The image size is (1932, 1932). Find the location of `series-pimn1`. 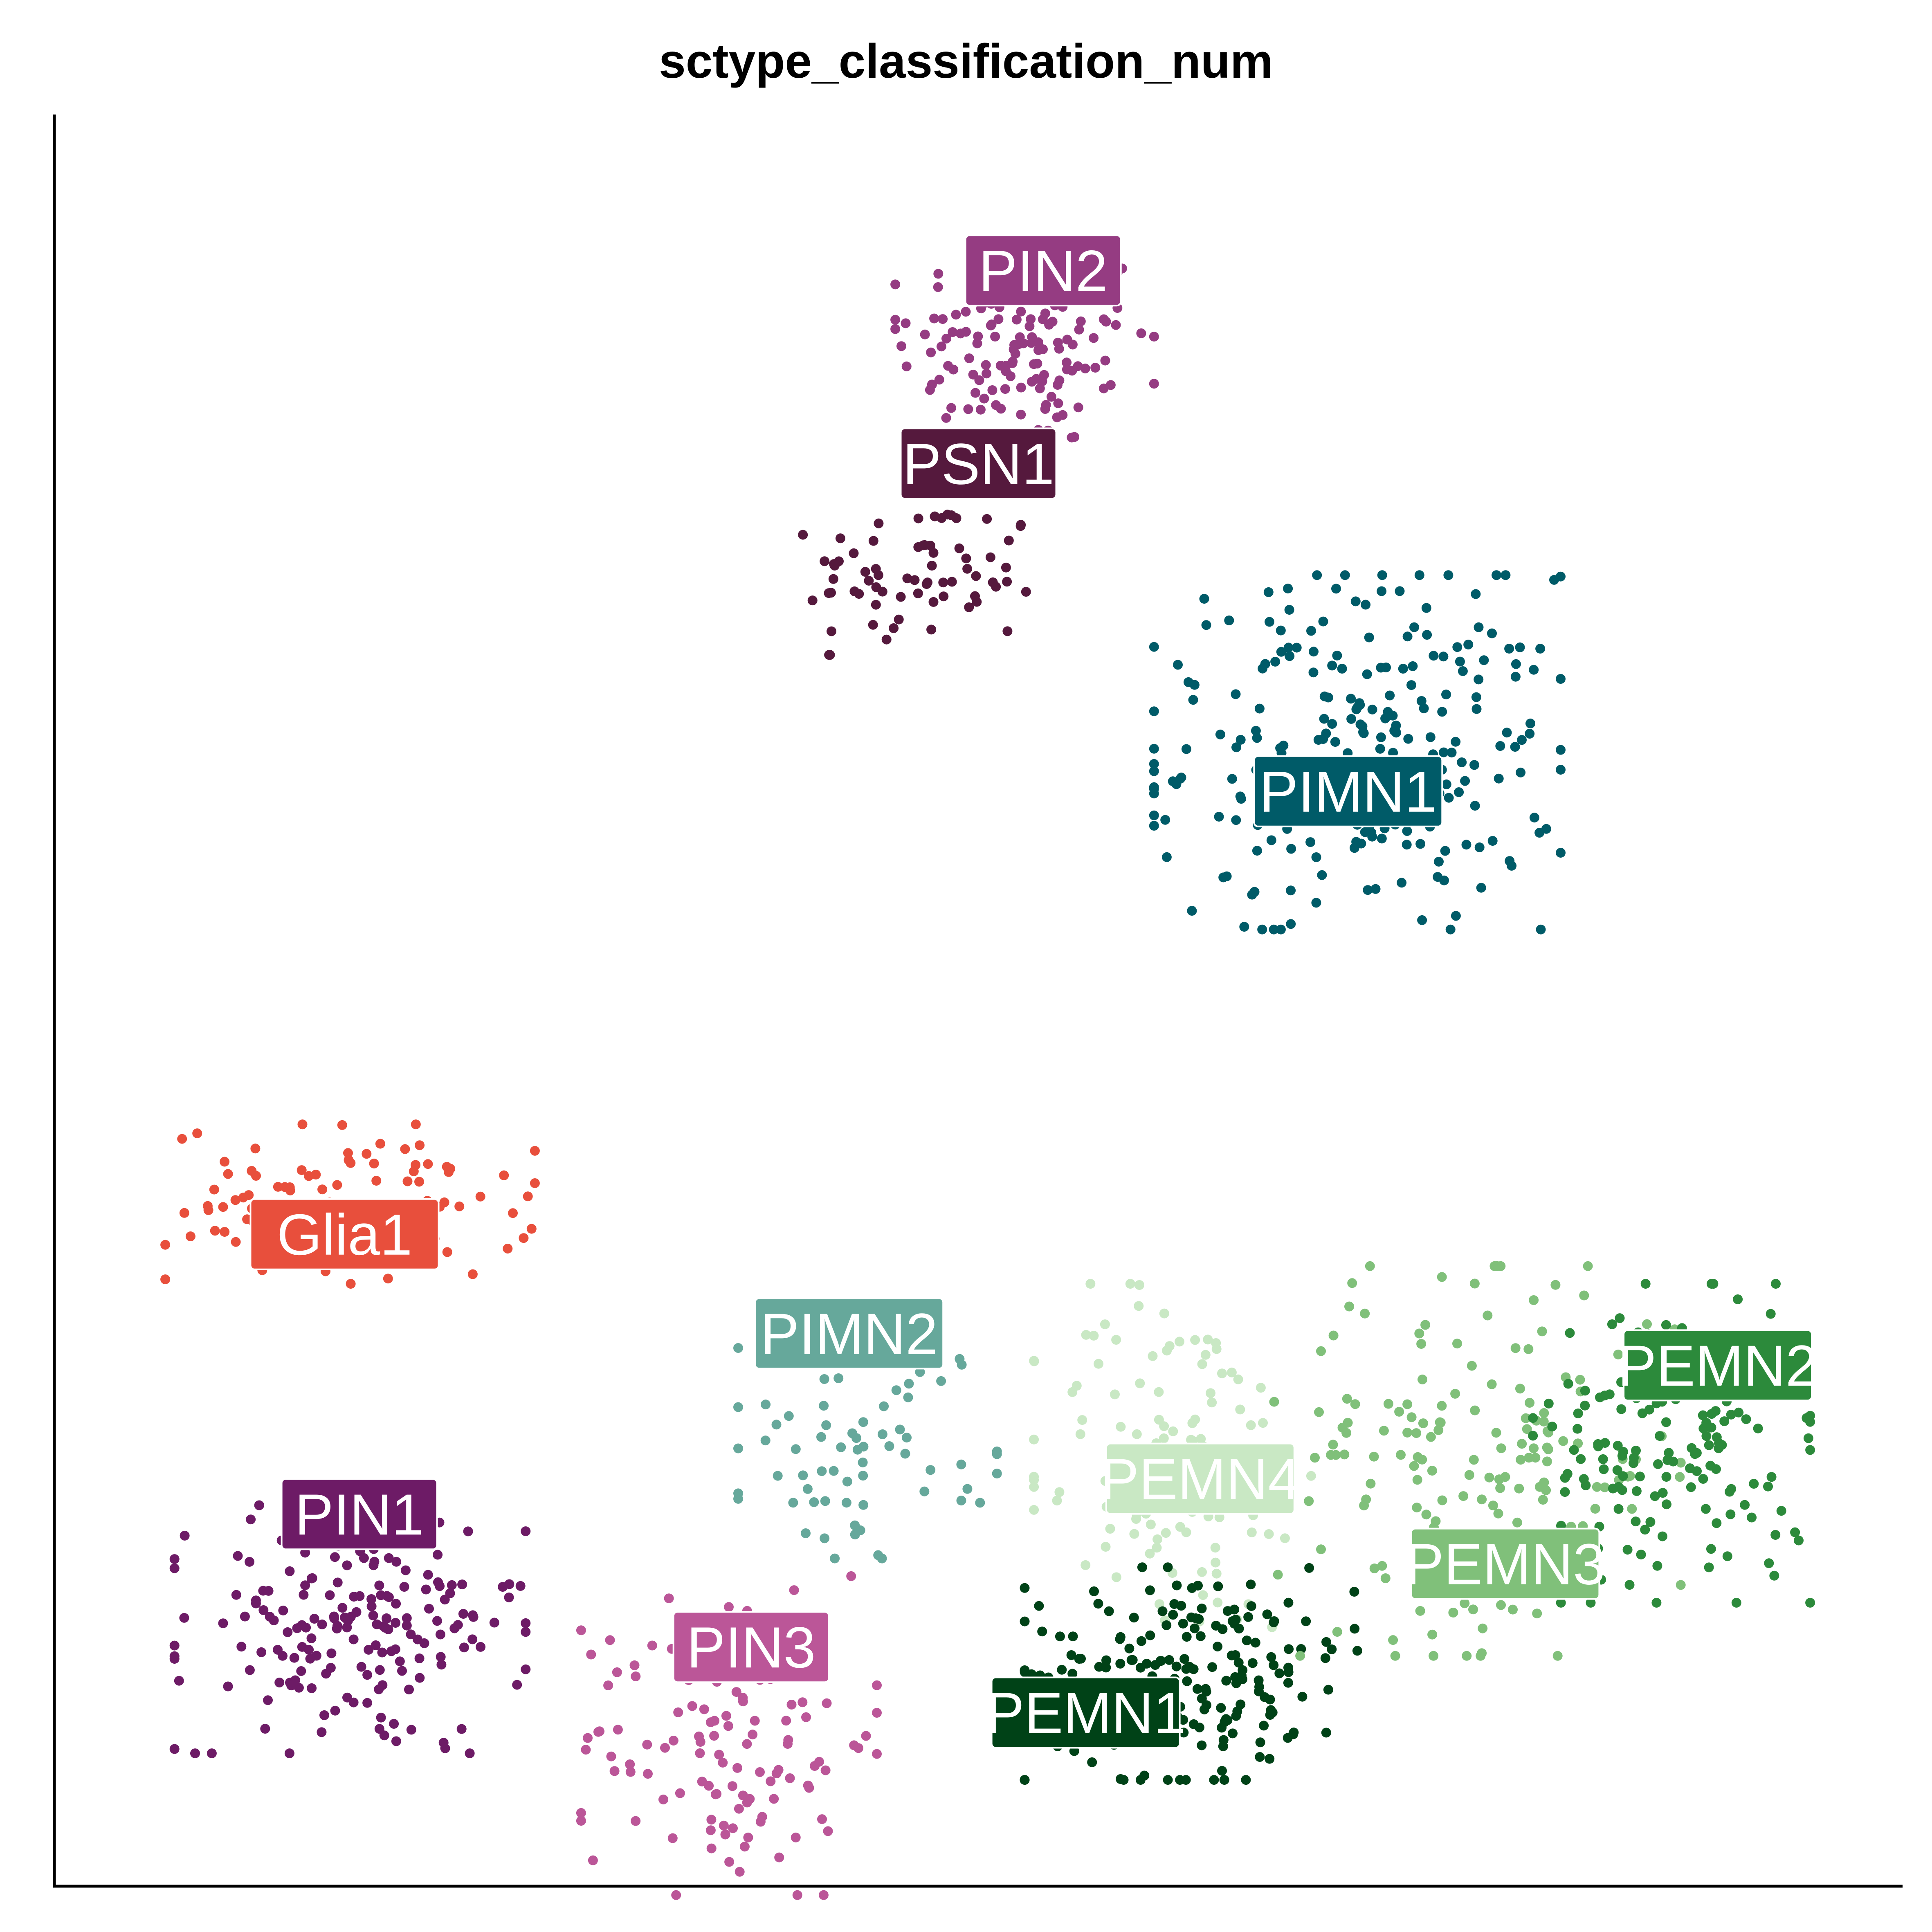

series-pimn1 is located at coordinates (1358, 753).